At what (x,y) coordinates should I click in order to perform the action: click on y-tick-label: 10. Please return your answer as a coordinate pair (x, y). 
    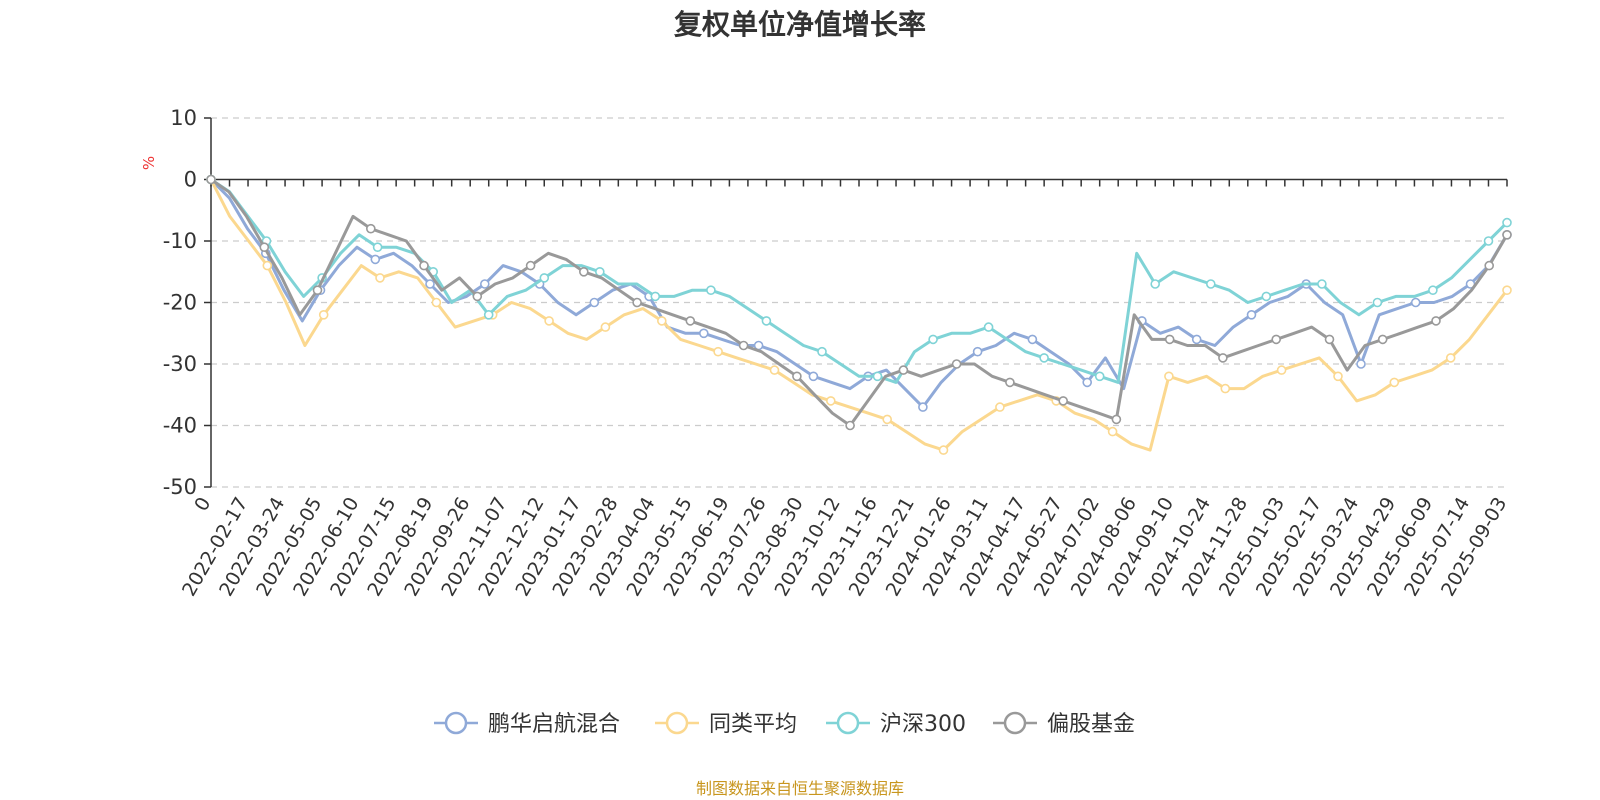
    Looking at the image, I should click on (183, 118).